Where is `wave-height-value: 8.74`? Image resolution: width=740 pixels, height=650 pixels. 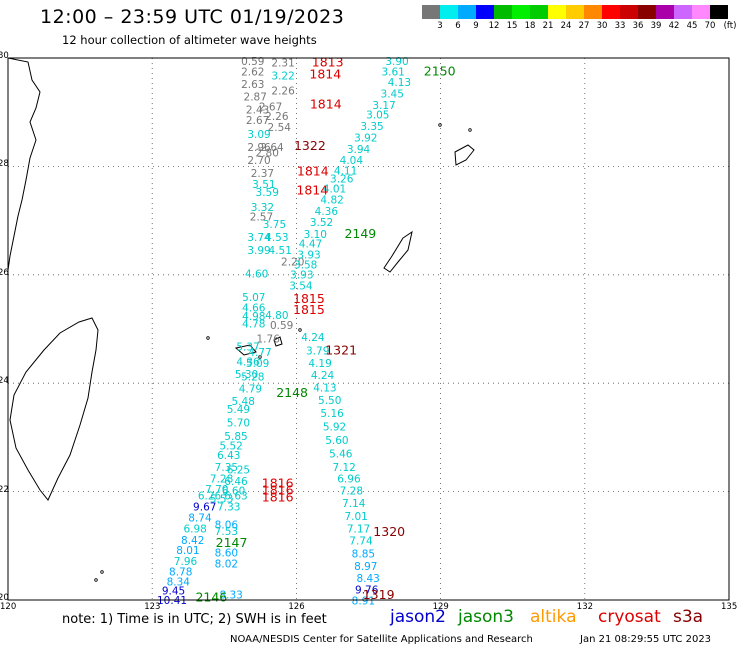
wave-height-value: 8.74 is located at coordinates (200, 518).